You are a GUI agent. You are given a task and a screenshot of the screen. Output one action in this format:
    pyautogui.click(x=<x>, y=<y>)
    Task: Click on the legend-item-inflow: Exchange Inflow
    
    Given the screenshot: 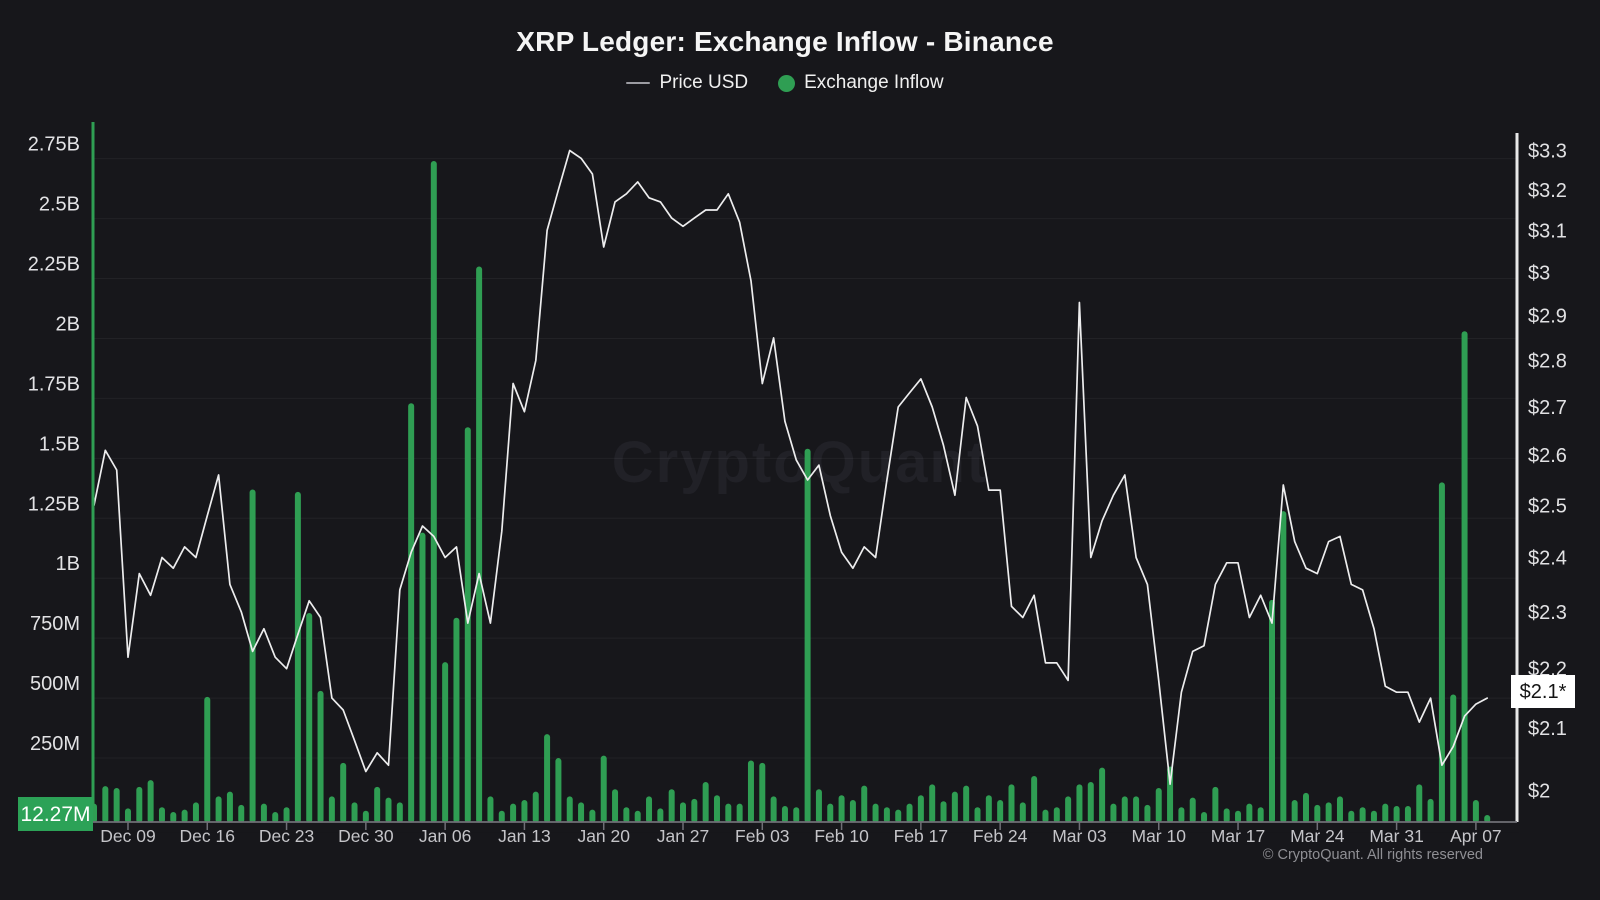 What is the action you would take?
    pyautogui.click(x=861, y=83)
    